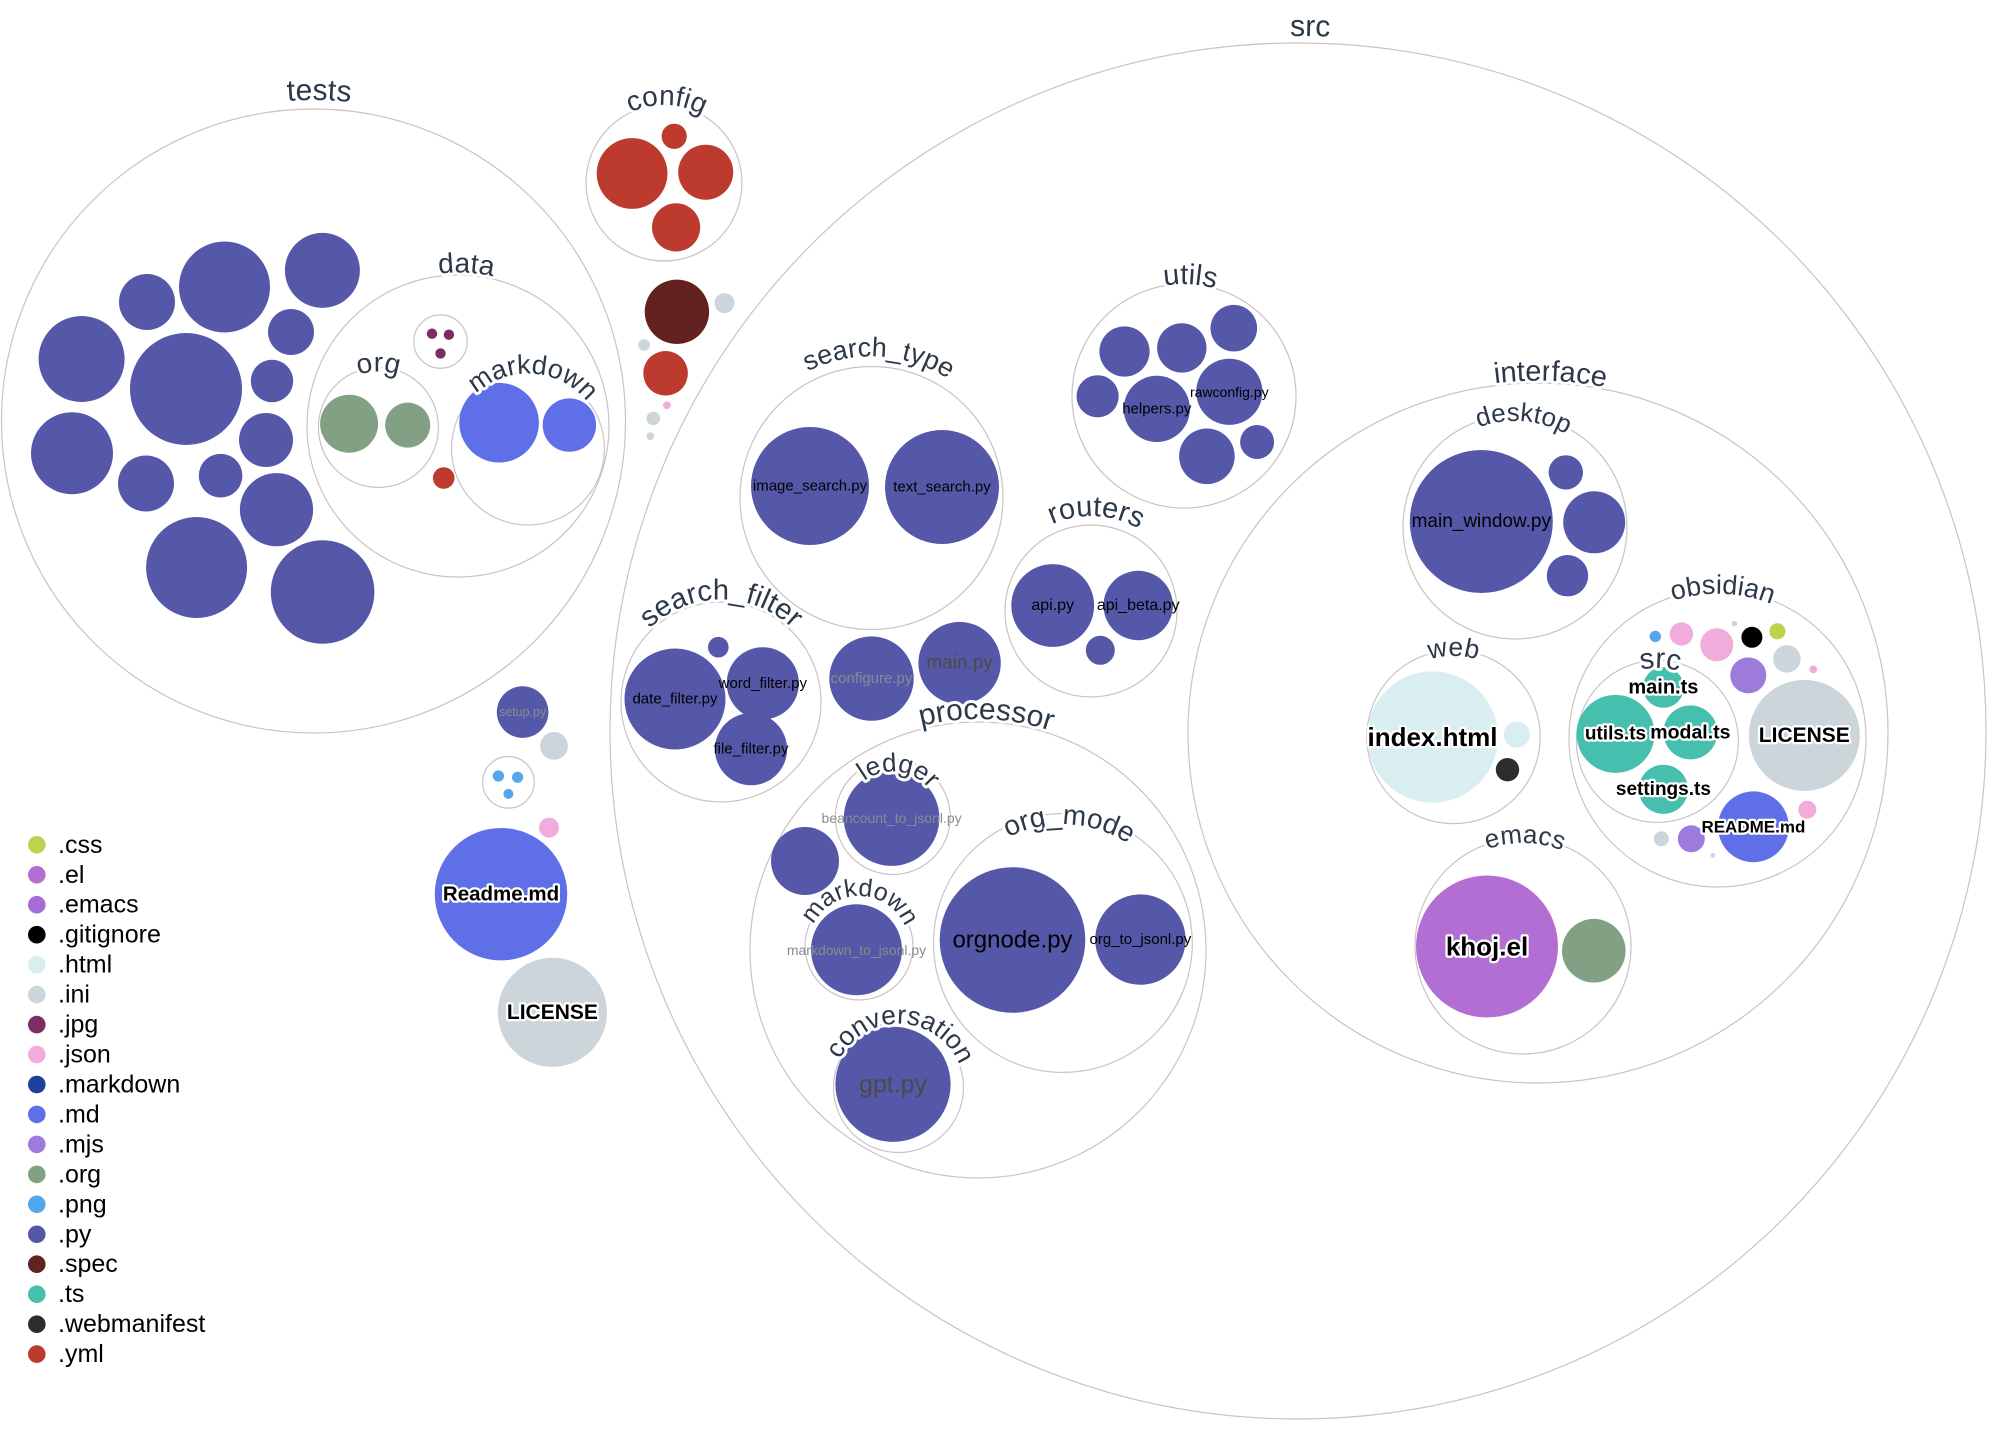  Describe the element at coordinates (1487, 947) in the screenshot. I see `svg-text: khoj.el` at that location.